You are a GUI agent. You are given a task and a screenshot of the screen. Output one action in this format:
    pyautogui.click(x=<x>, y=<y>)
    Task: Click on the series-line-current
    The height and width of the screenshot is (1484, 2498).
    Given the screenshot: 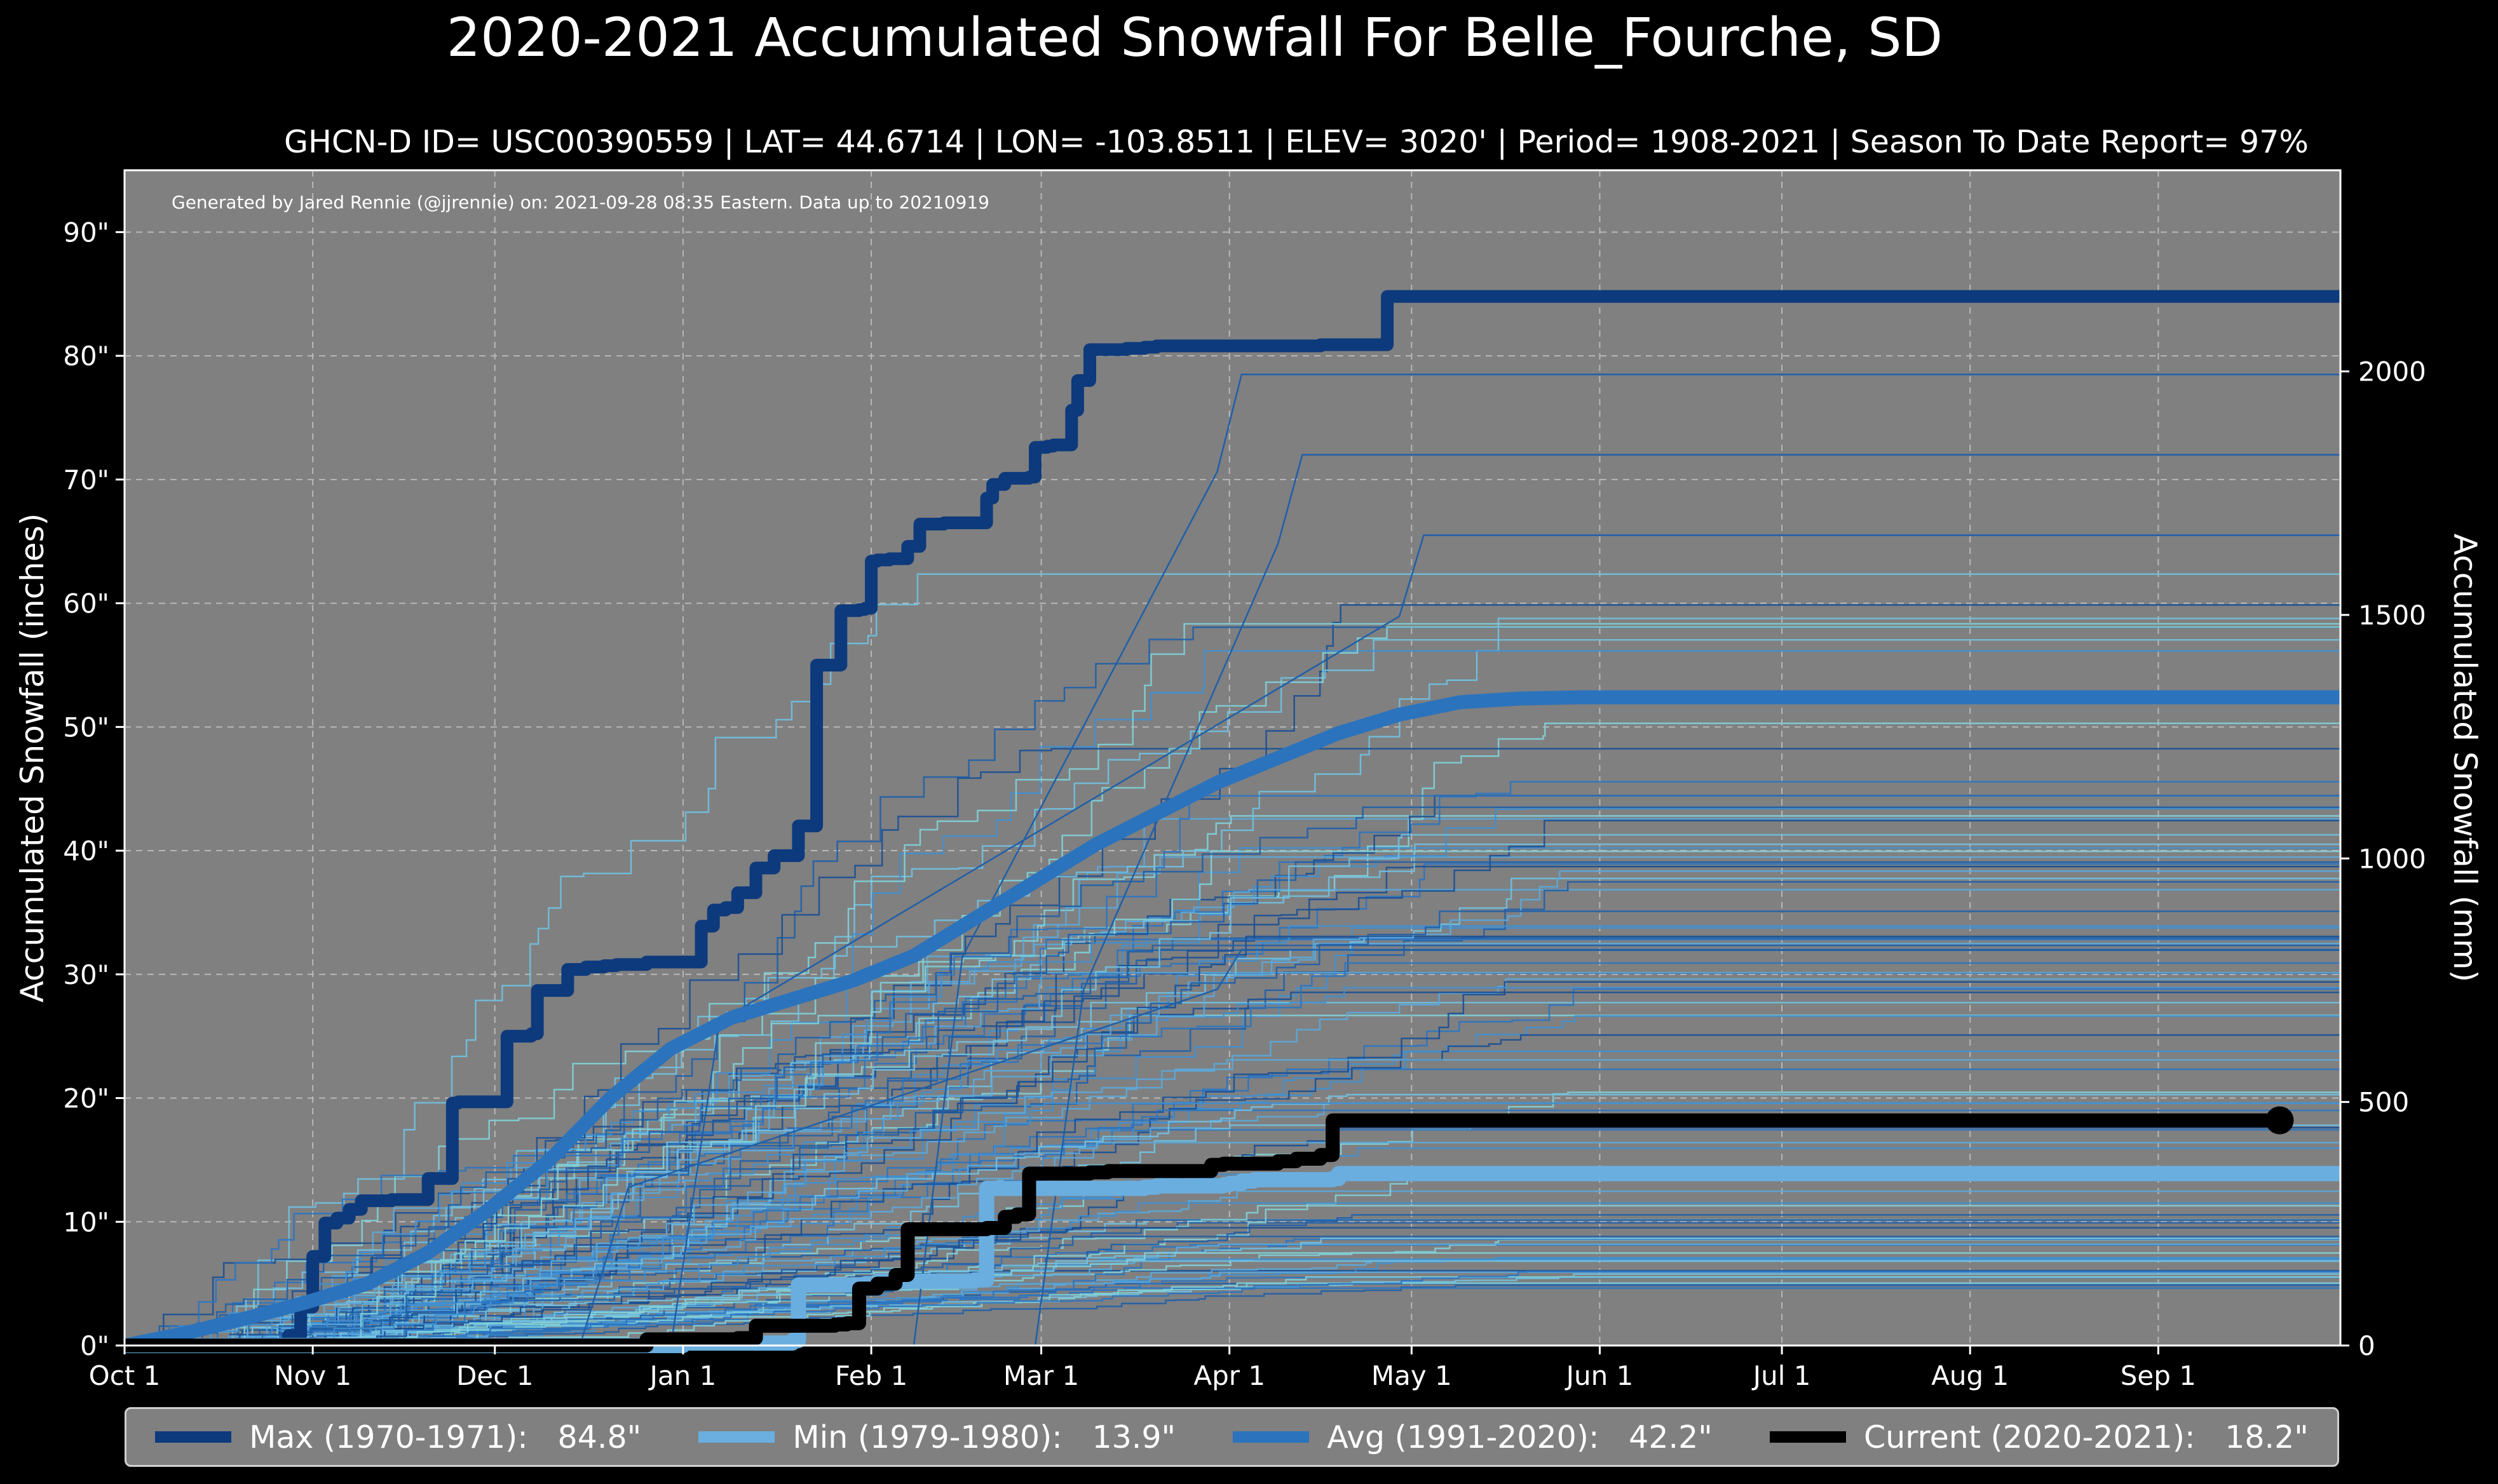 What is the action you would take?
    pyautogui.click(x=1202, y=1232)
    